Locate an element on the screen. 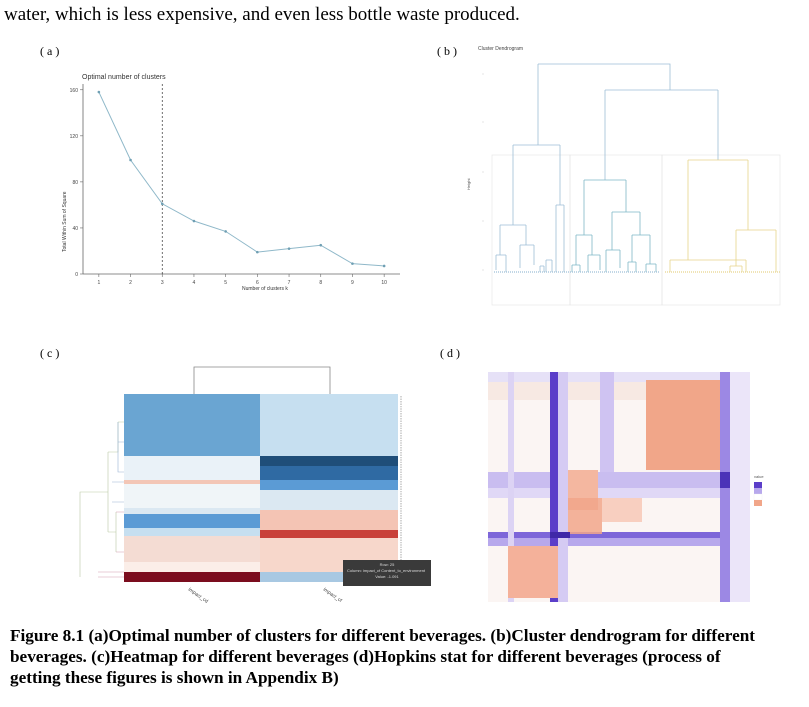 Image resolution: width=809 pixels, height=707 pixels. dendro-cluster2-left is located at coordinates (586, 253).